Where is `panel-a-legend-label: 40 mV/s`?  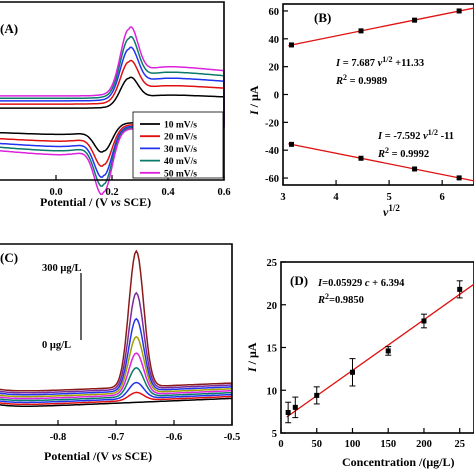
panel-a-legend-label: 40 mV/s is located at coordinates (180, 162).